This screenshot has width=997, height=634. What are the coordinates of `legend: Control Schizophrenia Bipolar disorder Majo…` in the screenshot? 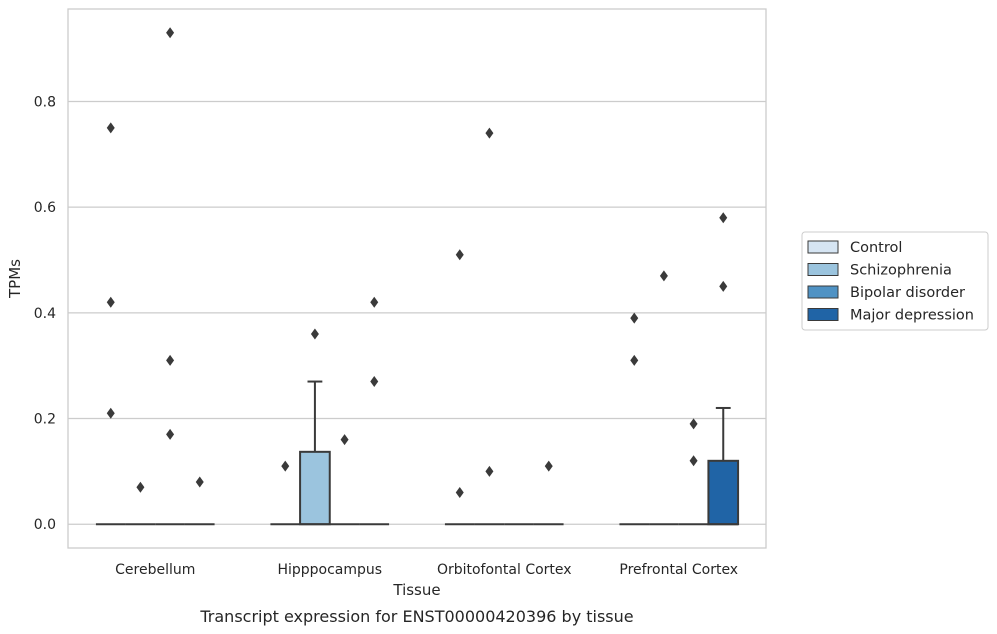 It's located at (895, 281).